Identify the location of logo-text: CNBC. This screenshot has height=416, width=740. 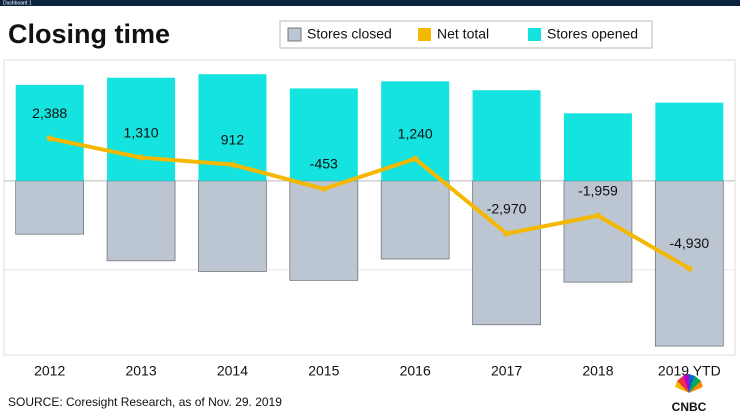
(689, 407).